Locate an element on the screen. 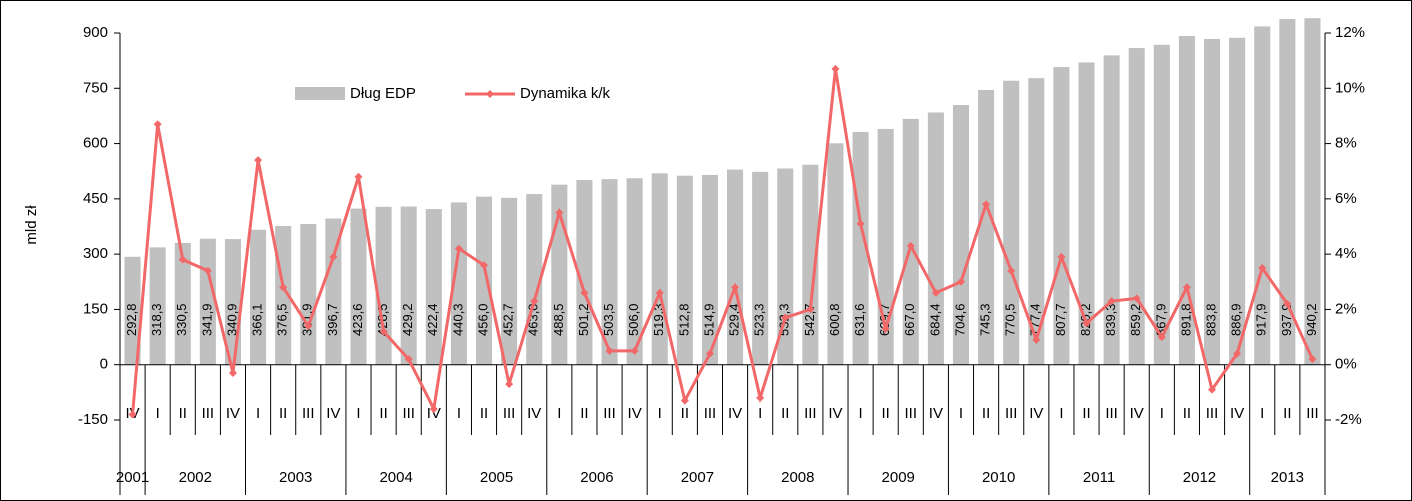 This screenshot has width=1412, height=501. value-label: 506,0 is located at coordinates (633, 319).